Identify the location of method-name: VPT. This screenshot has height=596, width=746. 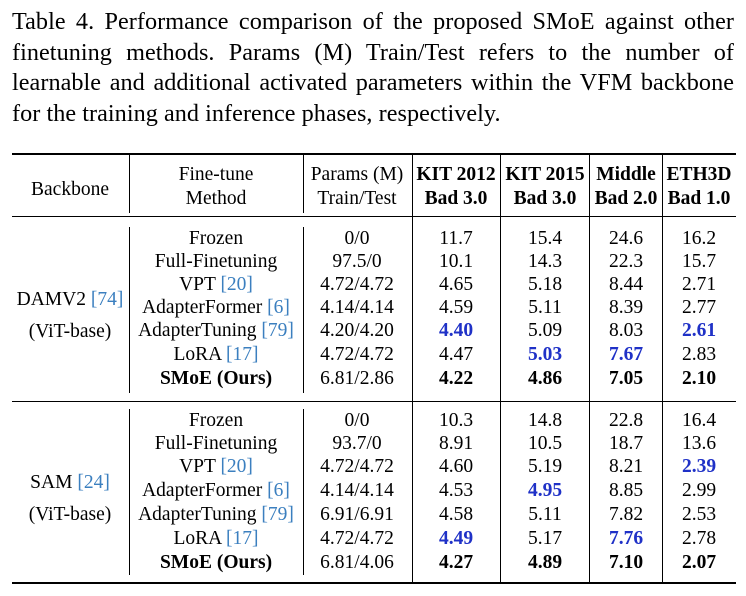
(197, 466).